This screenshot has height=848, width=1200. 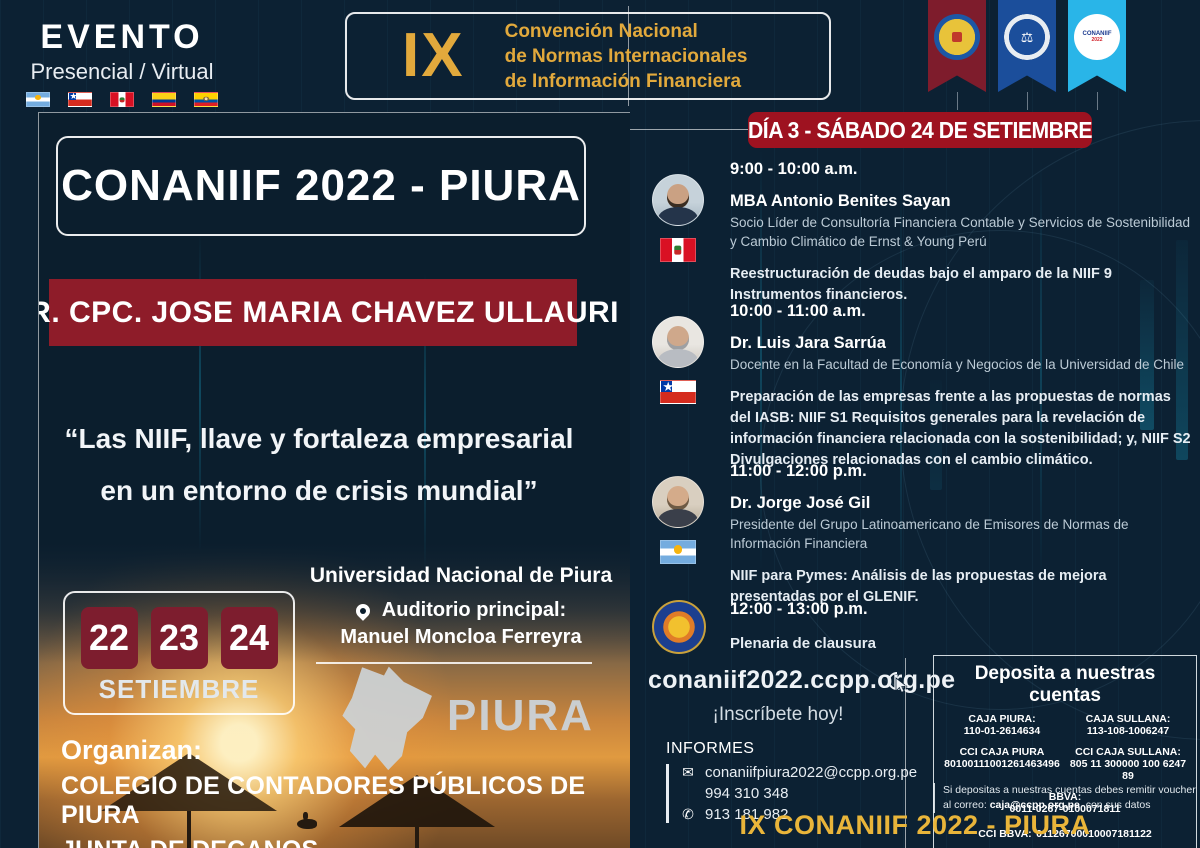 I want to click on contact-label: INFORMES, so click(x=710, y=748).